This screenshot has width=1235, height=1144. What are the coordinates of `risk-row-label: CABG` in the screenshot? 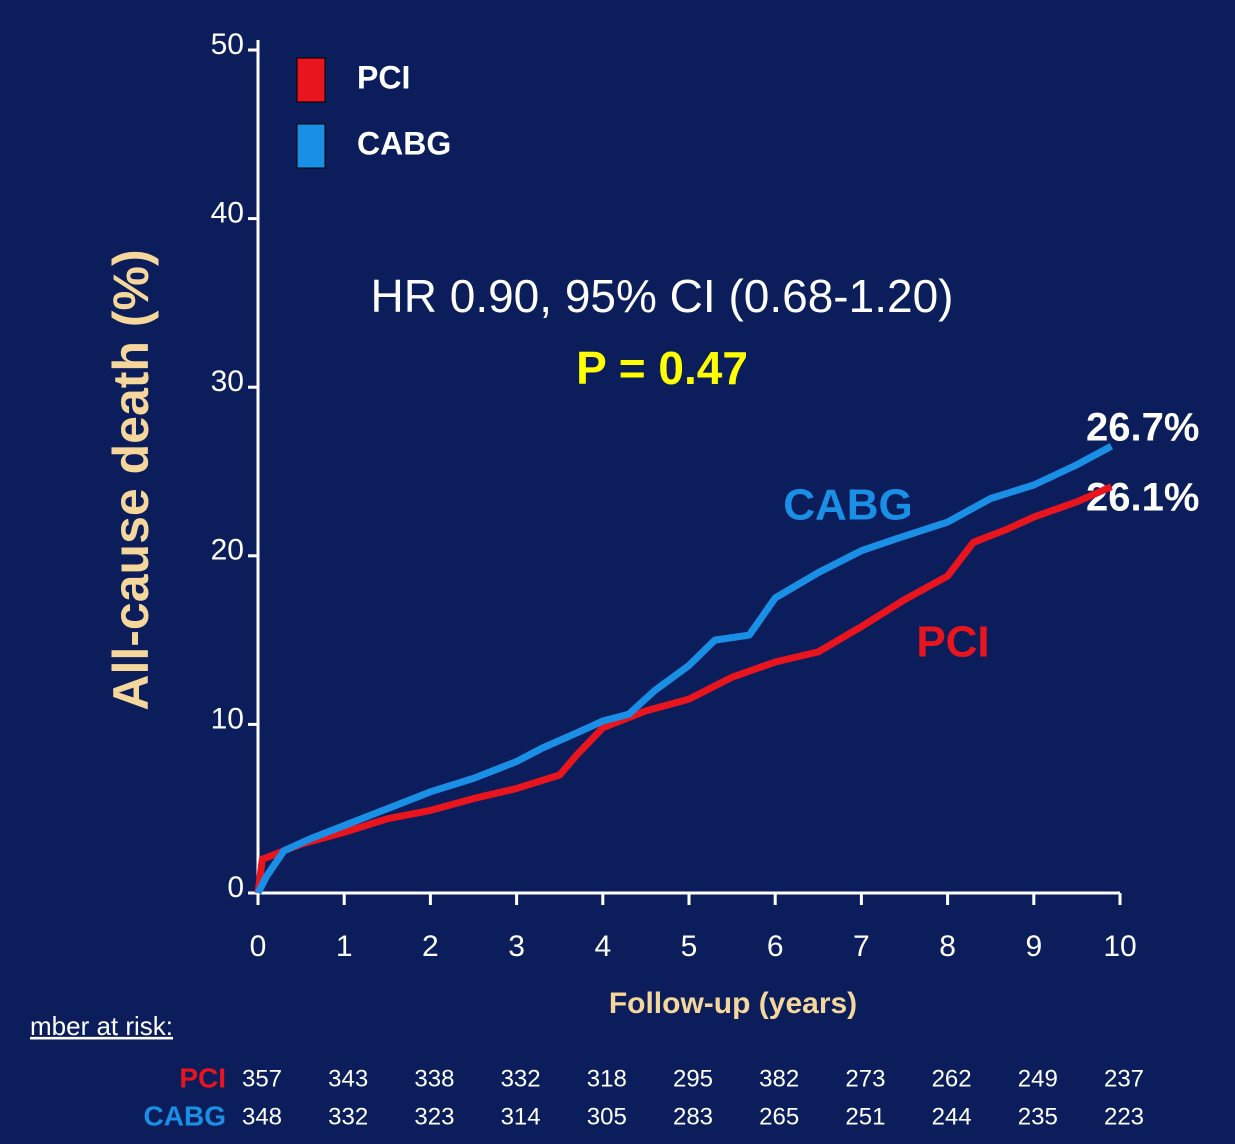 It's located at (185, 1115).